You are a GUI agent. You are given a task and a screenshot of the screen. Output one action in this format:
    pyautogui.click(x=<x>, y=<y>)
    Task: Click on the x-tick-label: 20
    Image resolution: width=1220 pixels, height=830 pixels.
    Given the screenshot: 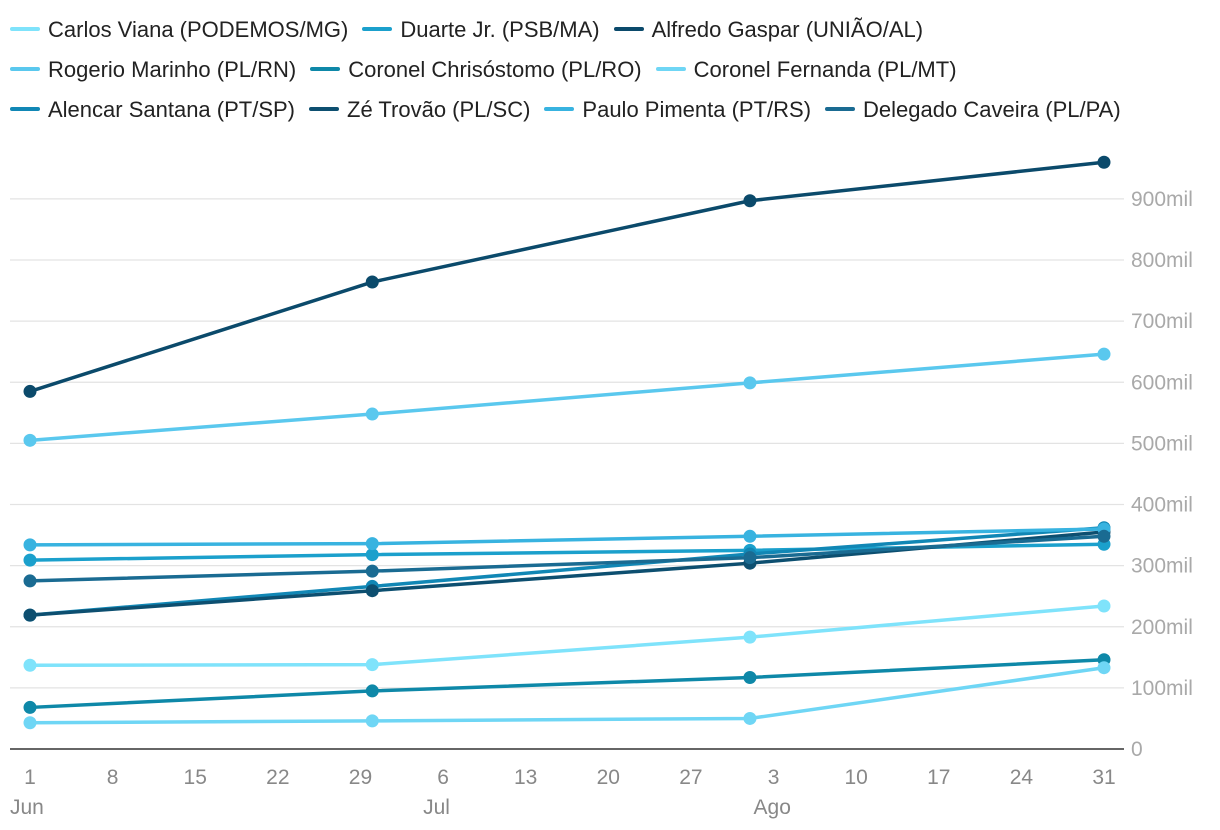 What is the action you would take?
    pyautogui.click(x=608, y=777)
    